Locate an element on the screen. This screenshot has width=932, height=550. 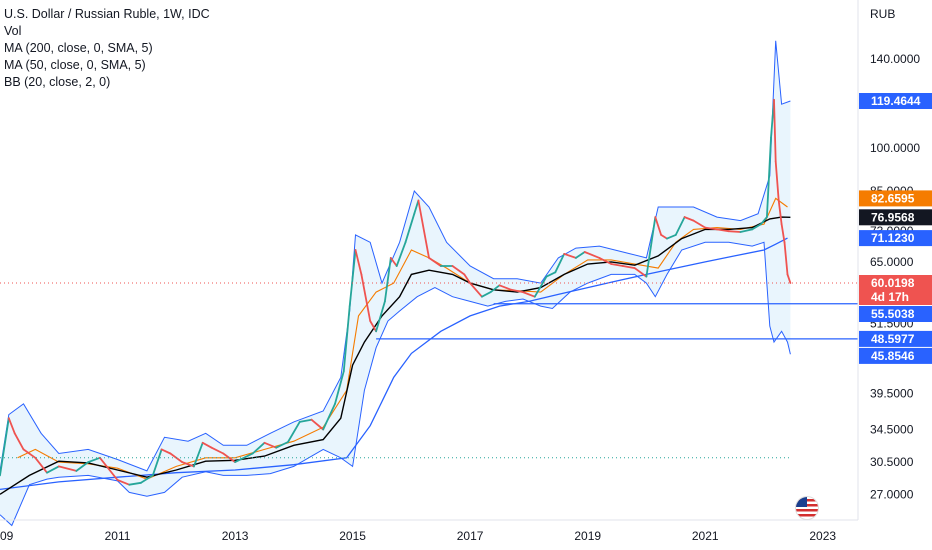
price-tag-label: 60.0198 is located at coordinates (893, 283).